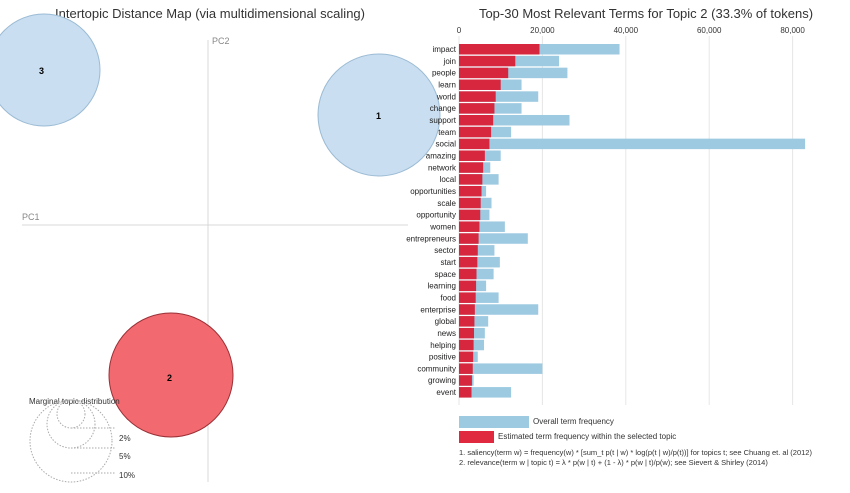 This screenshot has height=493, width=850. What do you see at coordinates (125, 438) in the screenshot?
I see `marginal-label-2: 2%` at bounding box center [125, 438].